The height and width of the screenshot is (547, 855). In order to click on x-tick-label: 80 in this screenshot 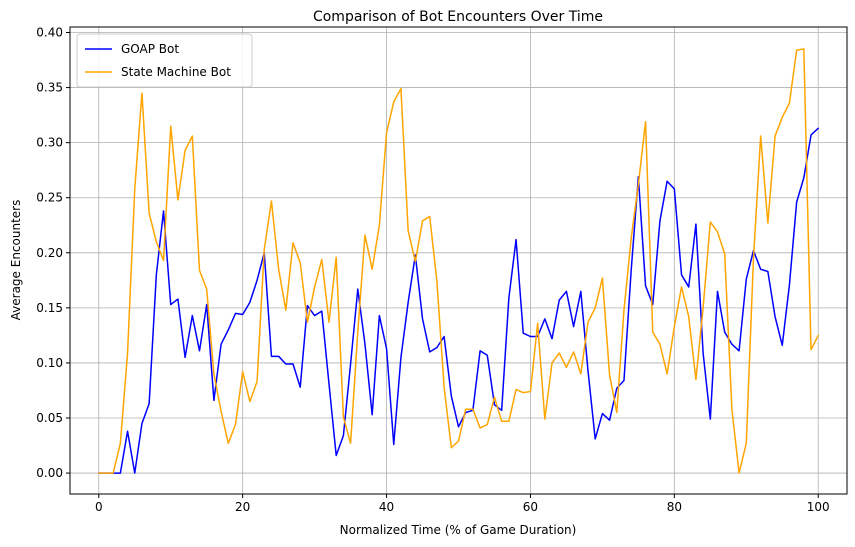, I will do `click(674, 507)`.